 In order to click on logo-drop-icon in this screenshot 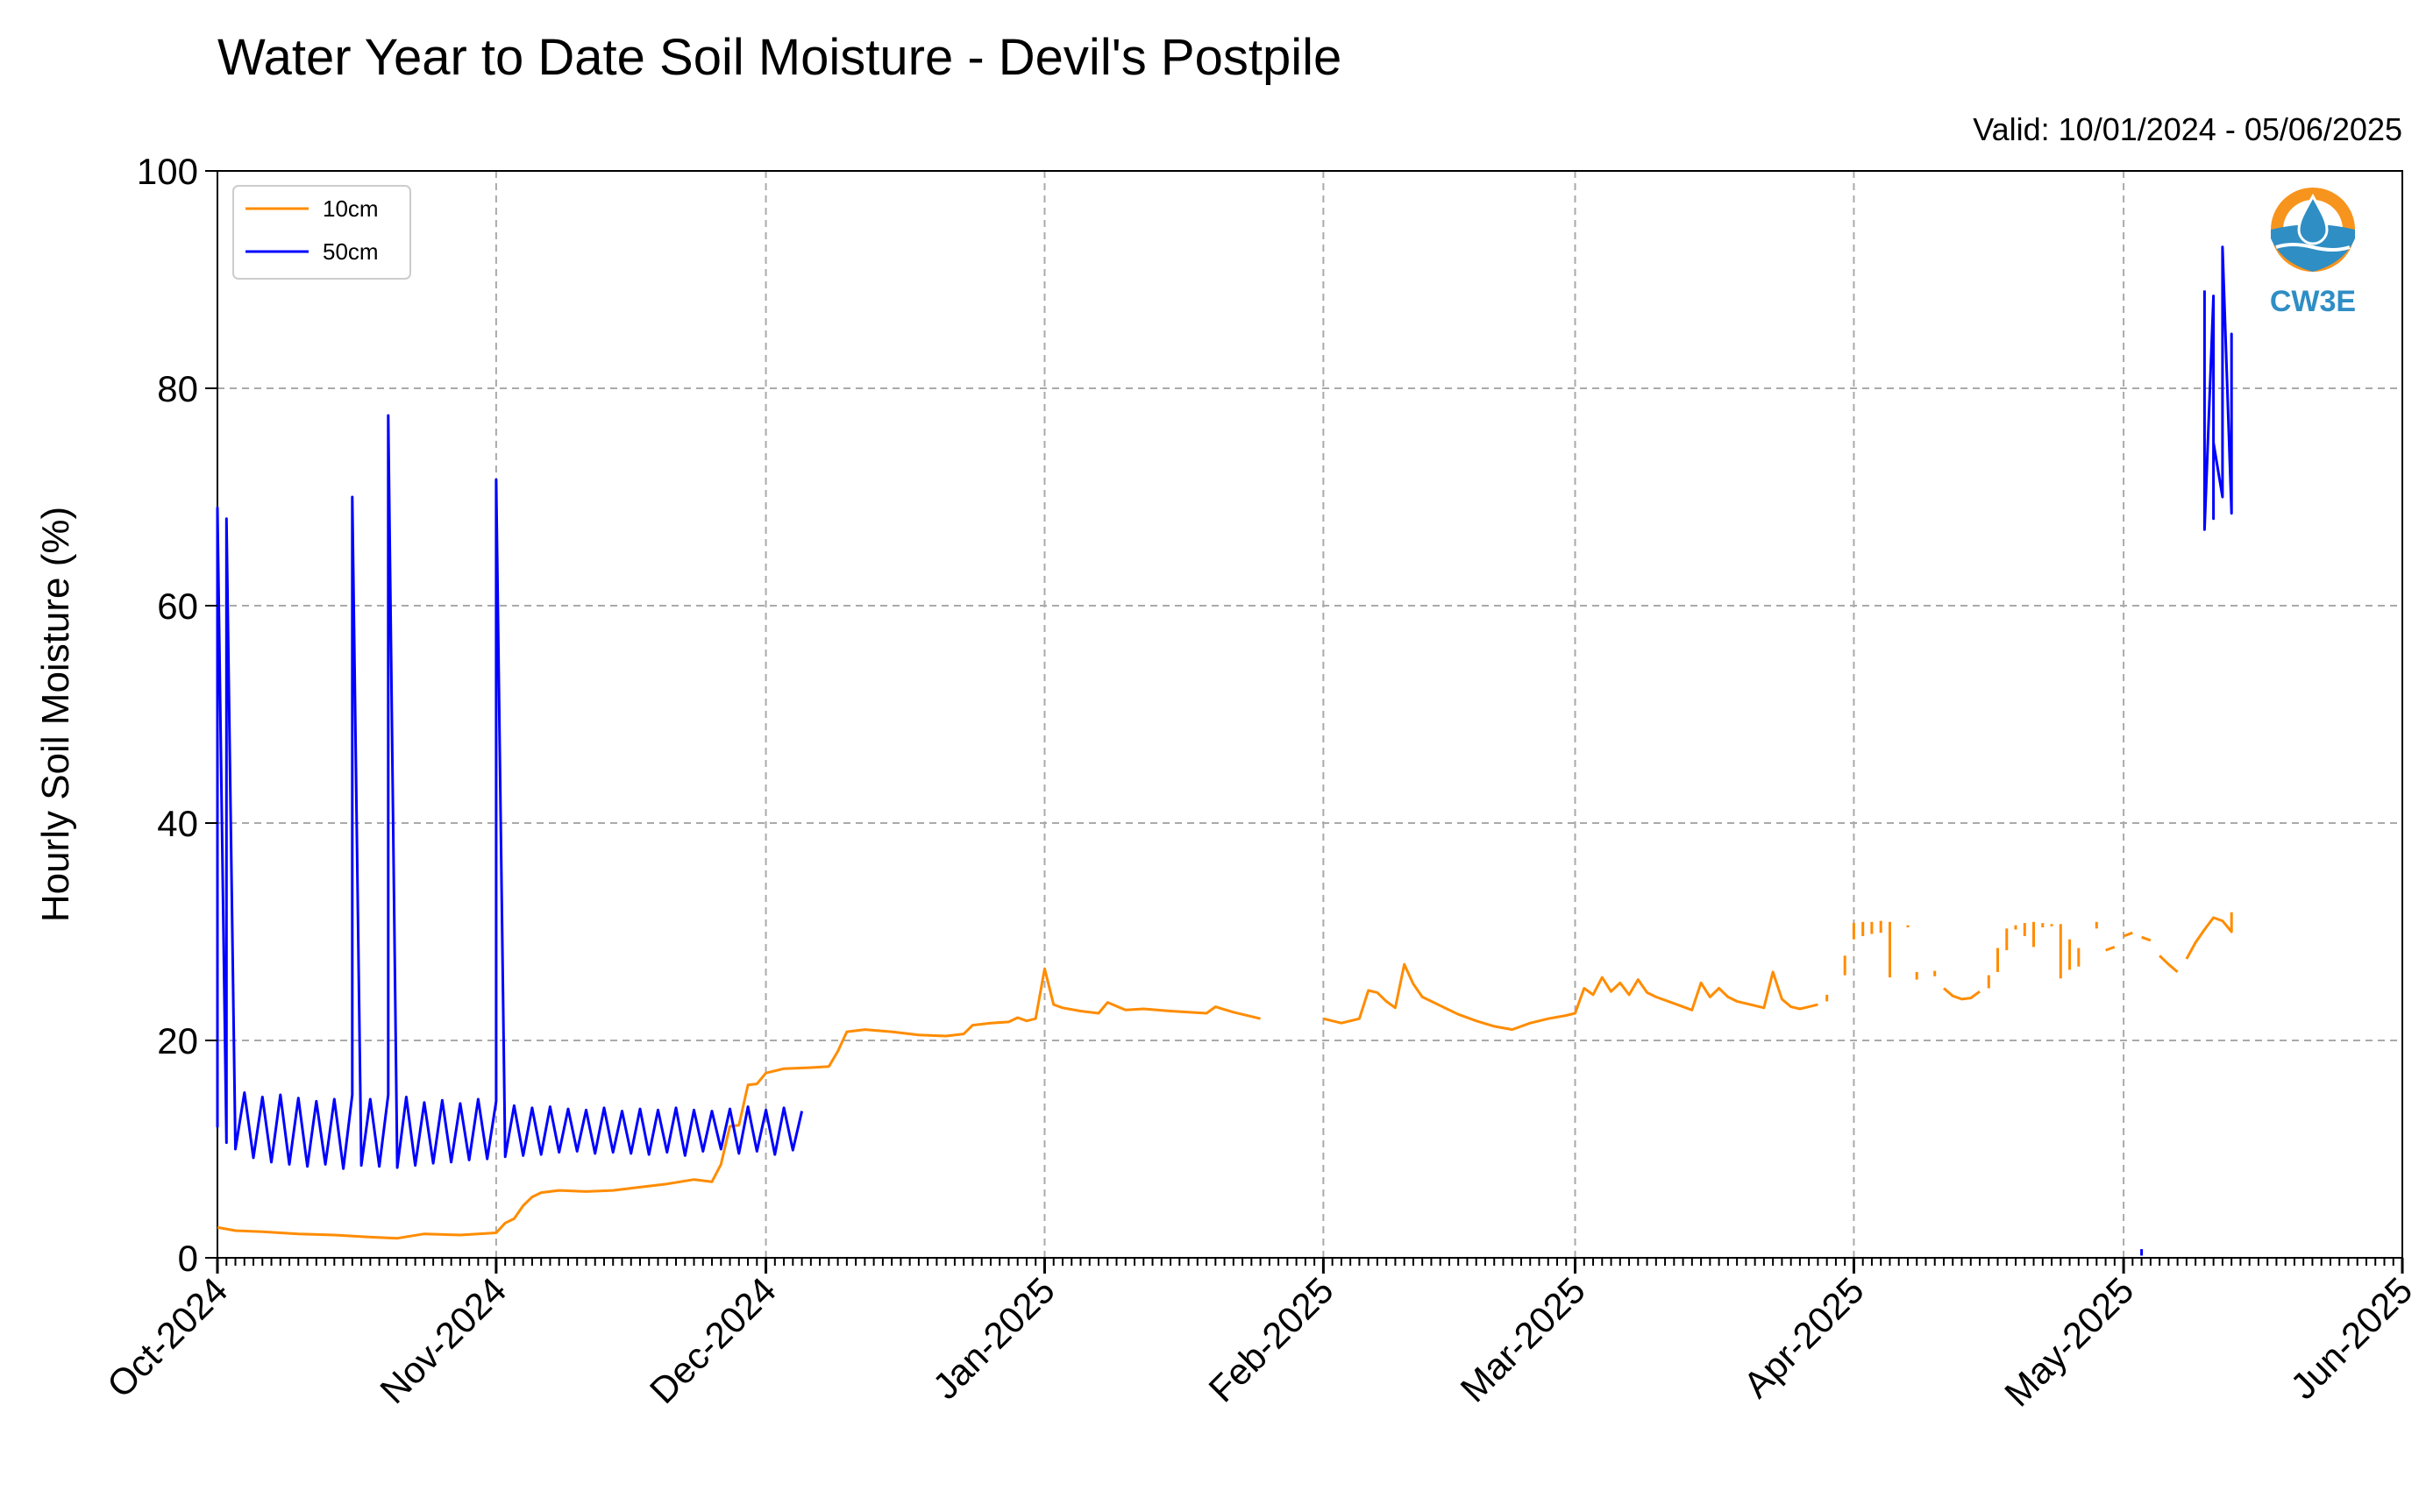, I will do `click(2313, 219)`.